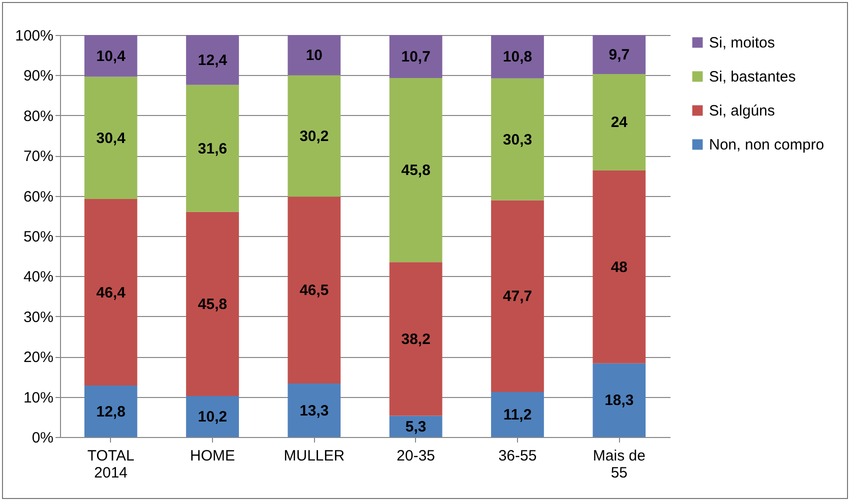 The width and height of the screenshot is (852, 503). I want to click on data-label: 31,6, so click(213, 149).